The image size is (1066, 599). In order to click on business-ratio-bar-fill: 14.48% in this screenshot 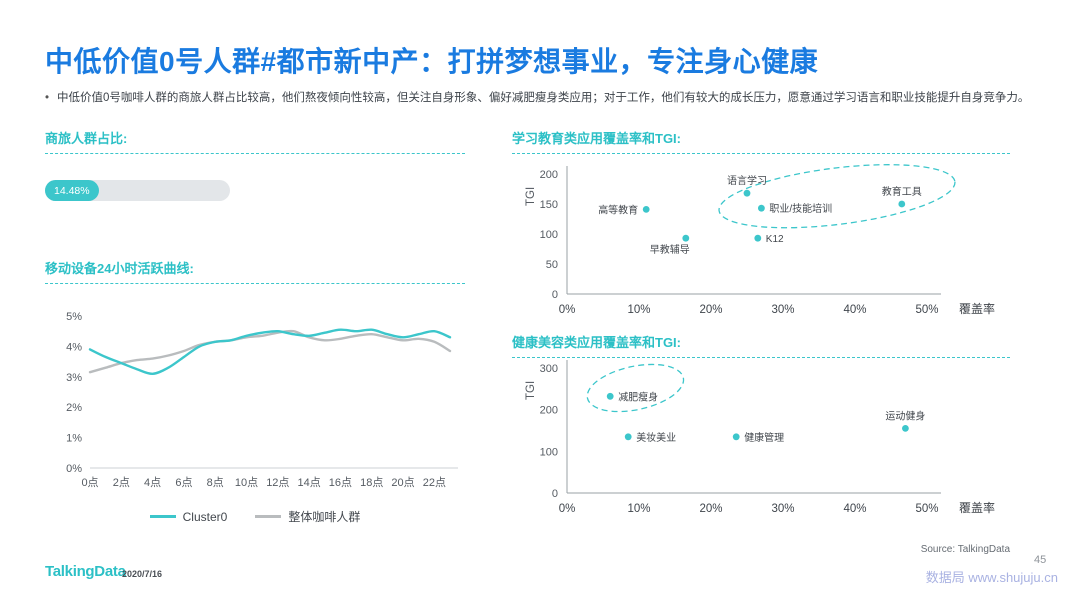, I will do `click(72, 190)`.